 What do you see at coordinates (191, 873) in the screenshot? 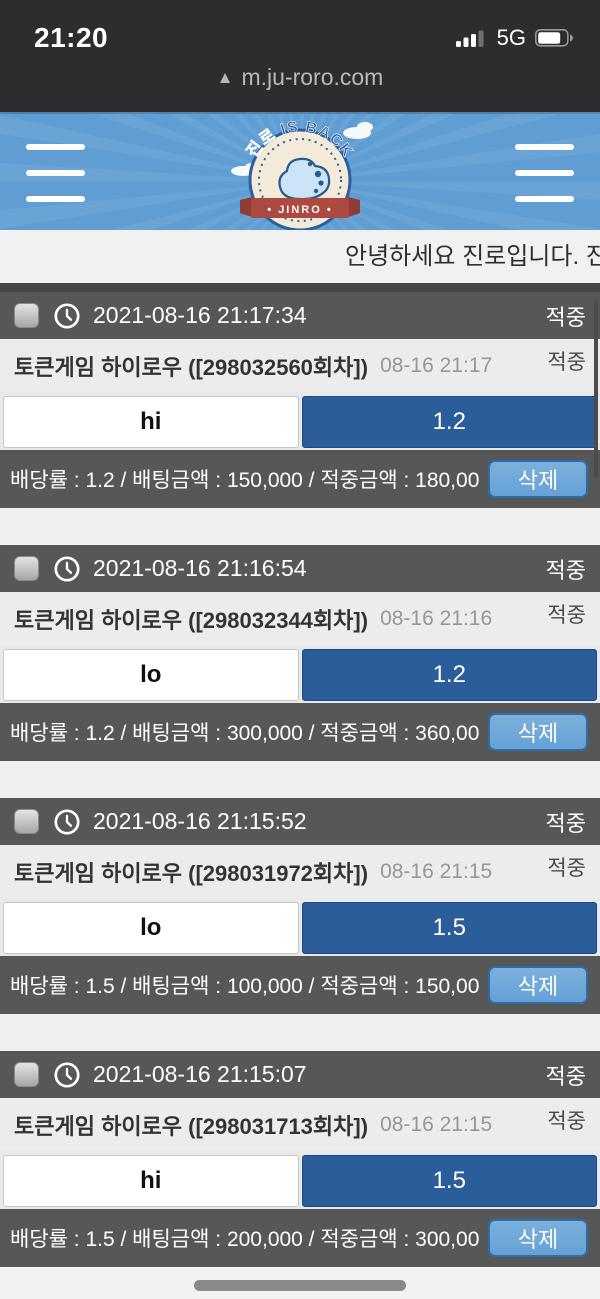
I see `game-title: 토큰게임 하이로우 ([298031972회차])` at bounding box center [191, 873].